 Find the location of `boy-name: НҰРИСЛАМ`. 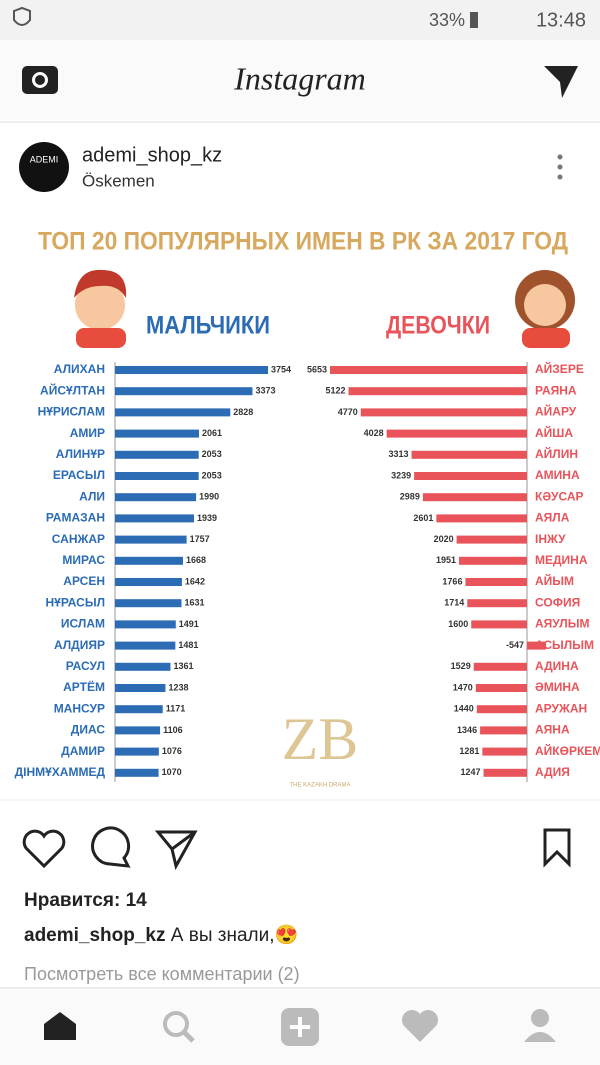

boy-name: НҰРИСЛАМ is located at coordinates (71, 412).